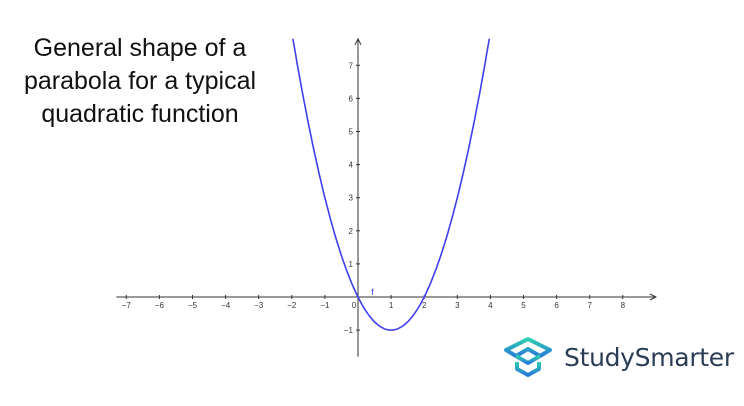  I want to click on x-tick-label: −7, so click(127, 305).